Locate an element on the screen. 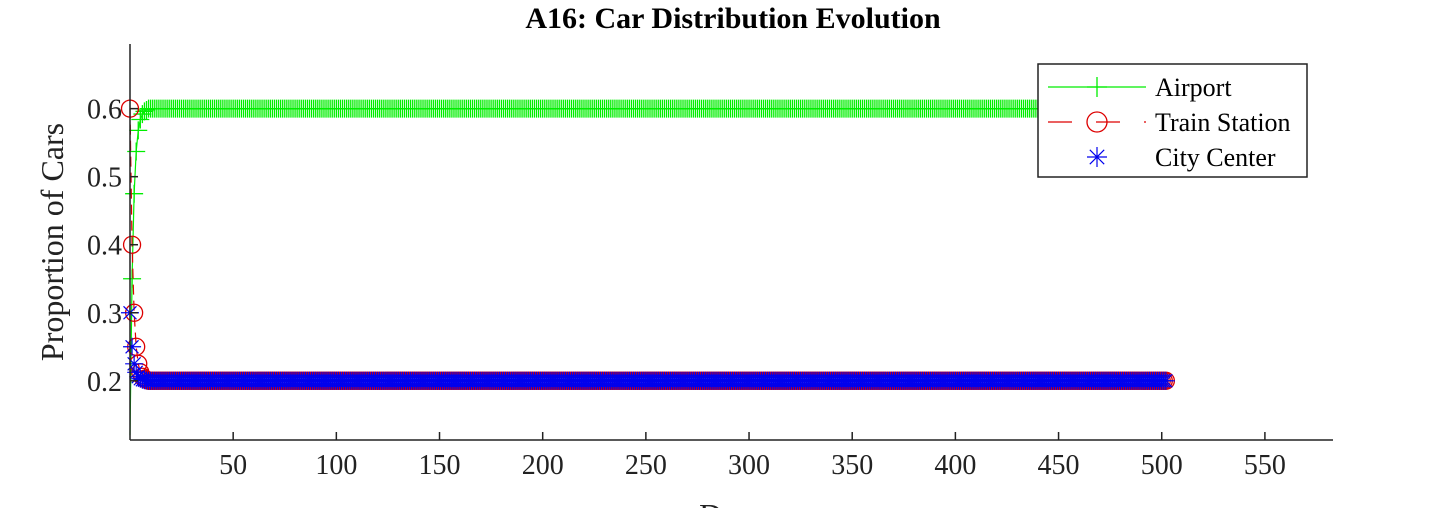  x-tick-label: 150 is located at coordinates (440, 465).